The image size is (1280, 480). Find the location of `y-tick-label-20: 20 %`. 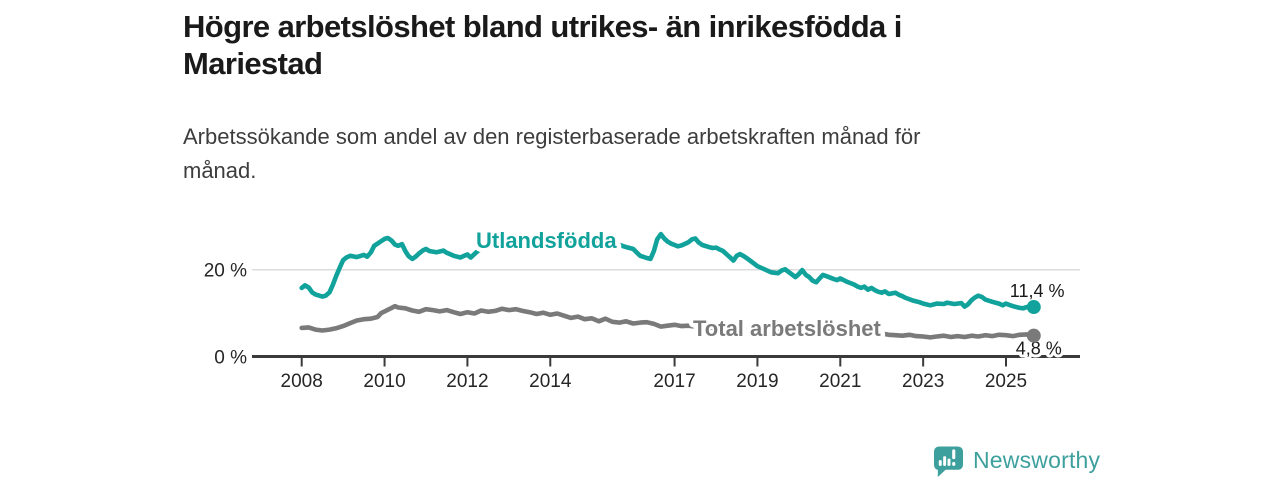

y-tick-label-20: 20 % is located at coordinates (225, 271).